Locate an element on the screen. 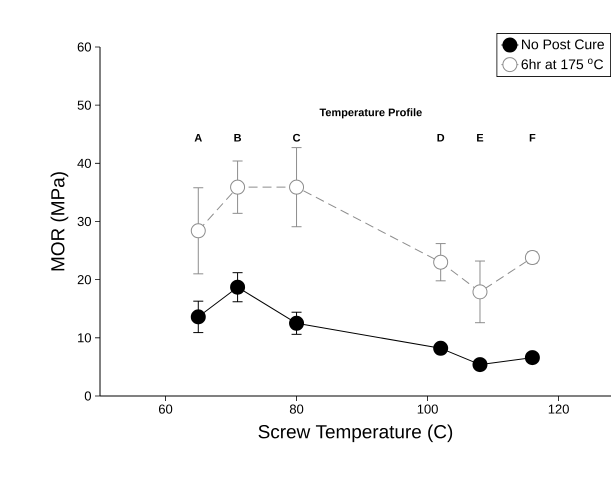 This screenshot has height=485, width=611. x-tick-label: 80 is located at coordinates (297, 409).